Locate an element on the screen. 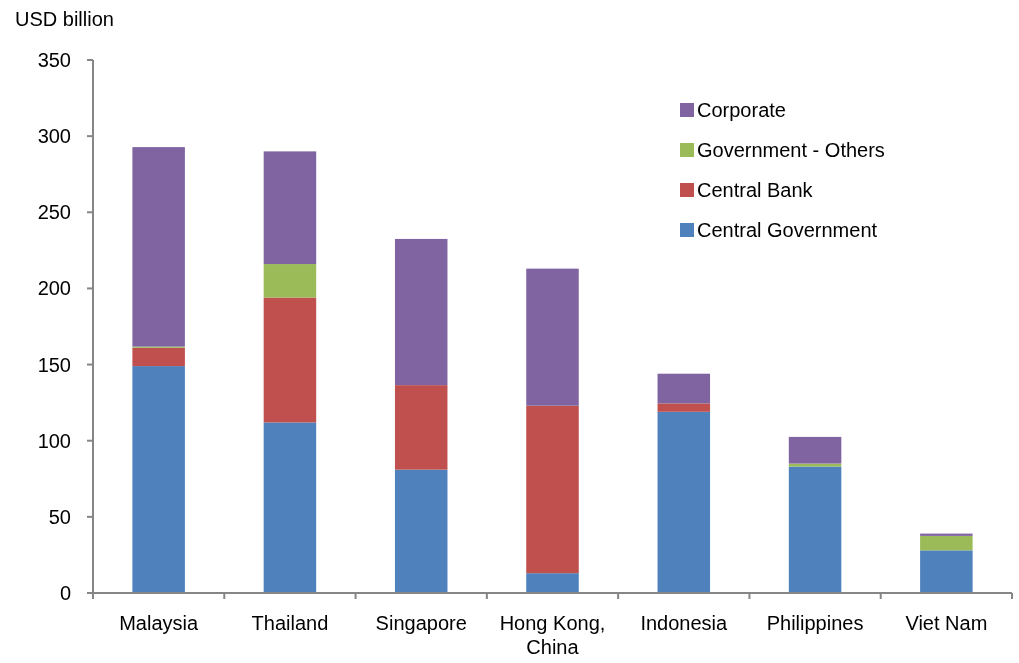 This screenshot has width=1019, height=663. x-tick-label: Philippines is located at coordinates (815, 623).